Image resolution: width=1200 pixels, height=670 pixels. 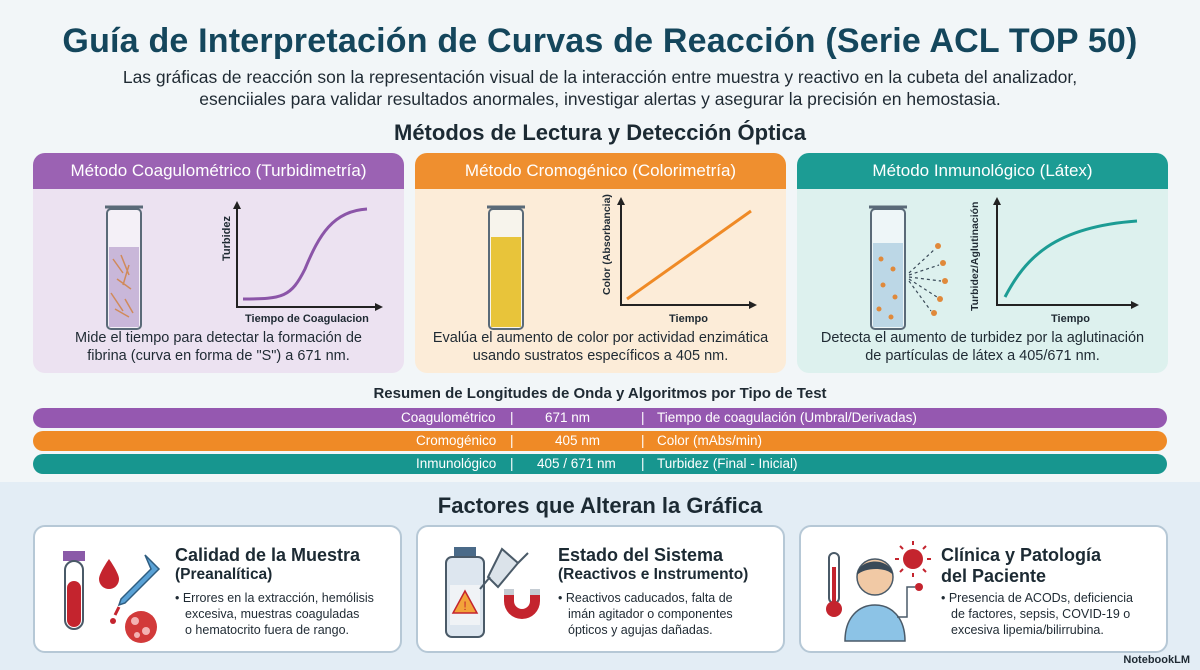 I want to click on s-curve, so click(x=305, y=254).